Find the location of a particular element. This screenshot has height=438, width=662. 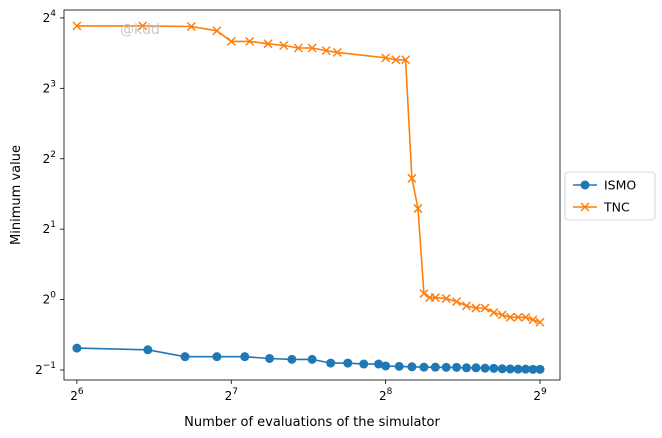

legend-marker-ismo is located at coordinates (585, 185).